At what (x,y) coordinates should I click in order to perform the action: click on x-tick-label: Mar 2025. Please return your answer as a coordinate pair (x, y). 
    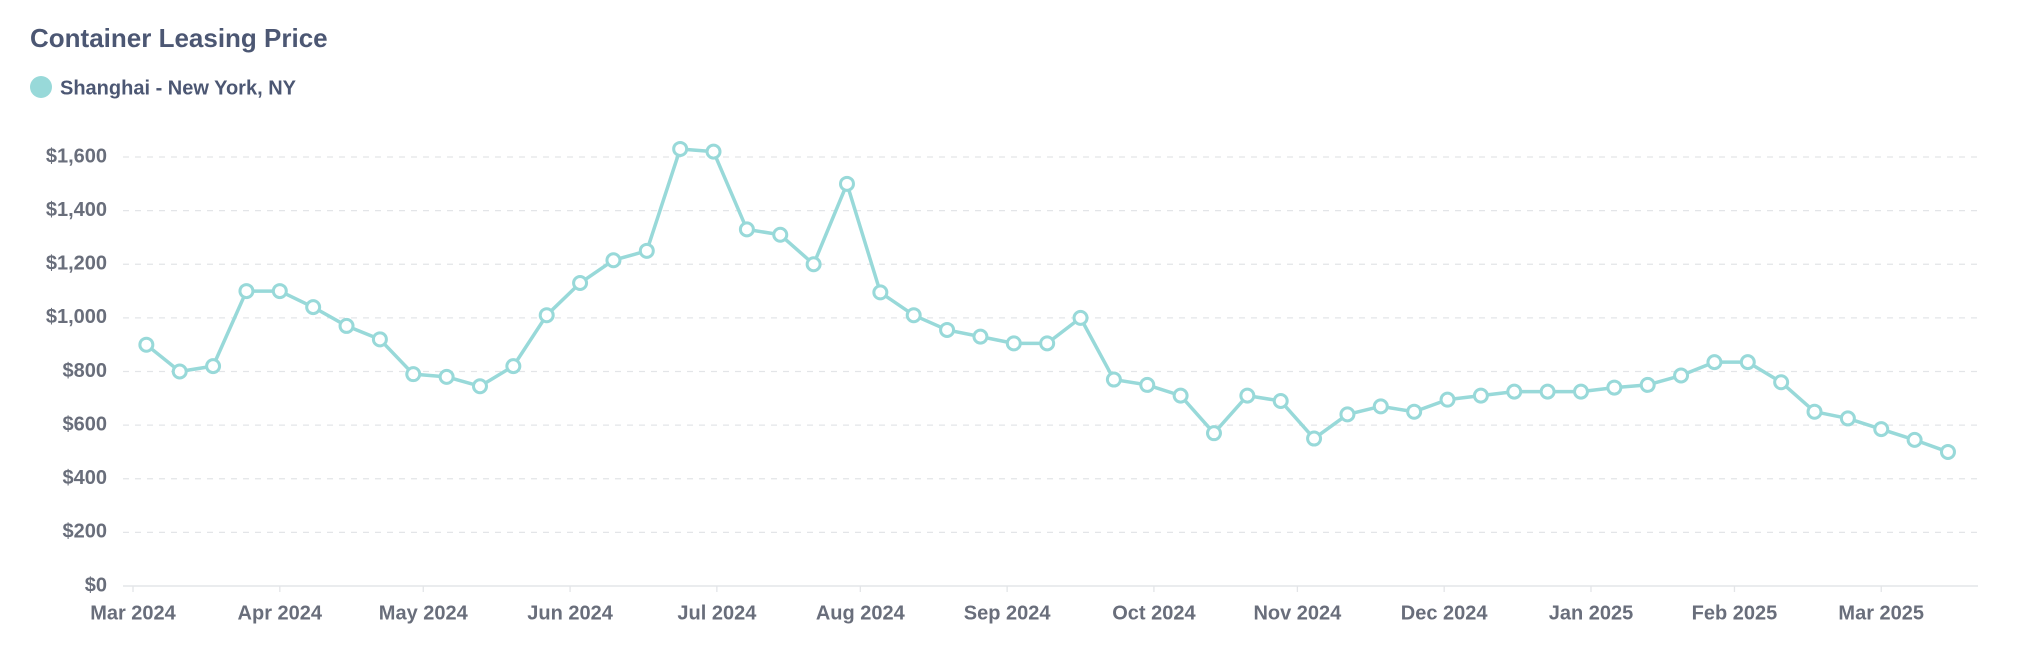
    Looking at the image, I should click on (1881, 613).